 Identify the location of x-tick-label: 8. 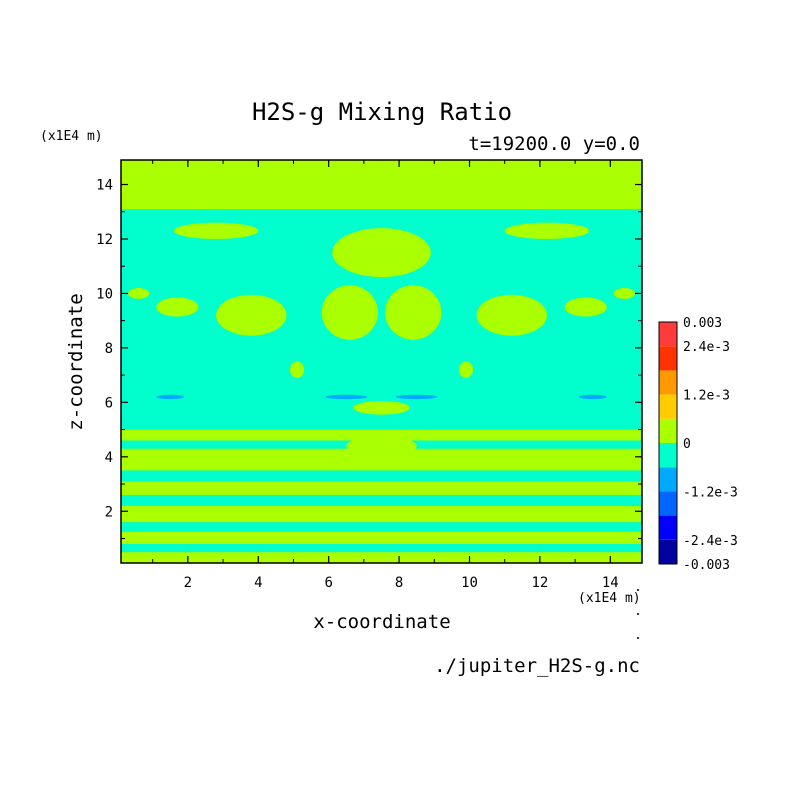
(399, 583).